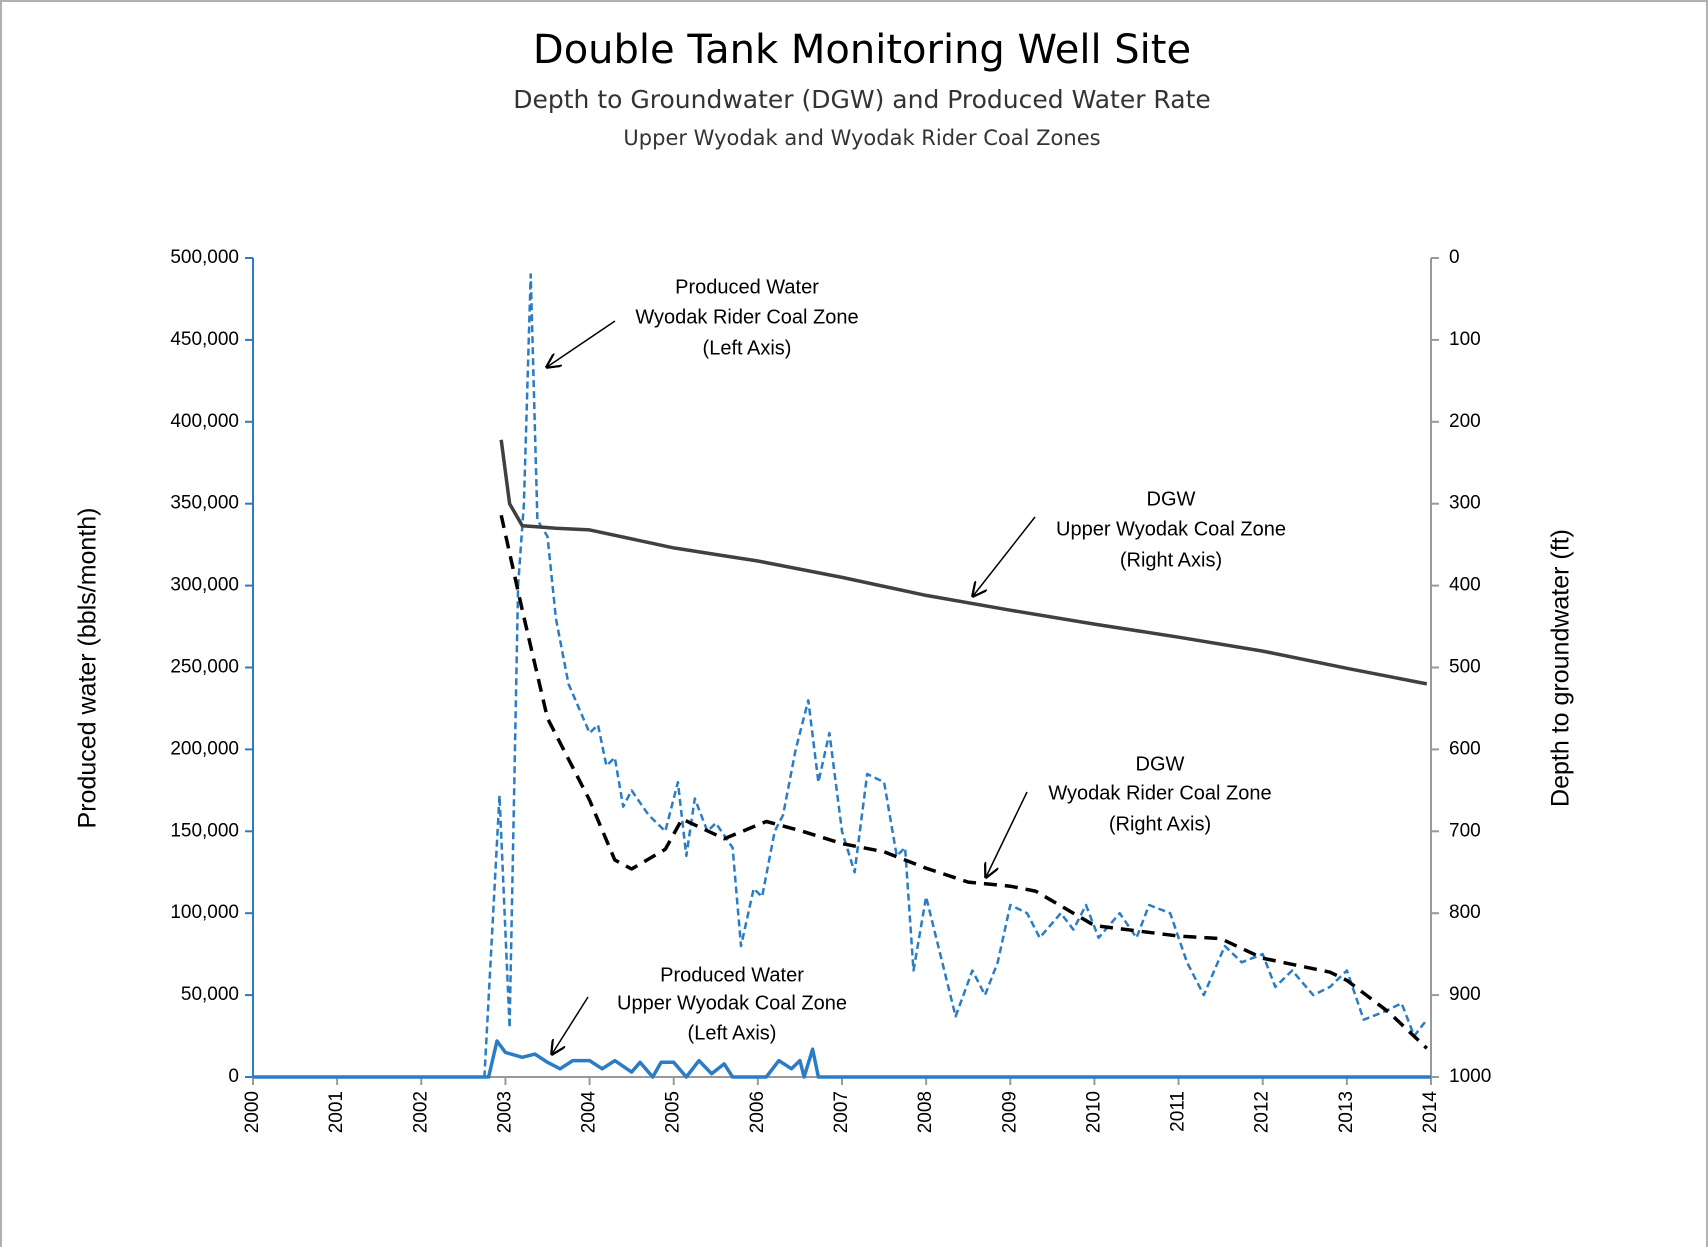  What do you see at coordinates (204, 585) in the screenshot?
I see `y-tick-label: 300,000` at bounding box center [204, 585].